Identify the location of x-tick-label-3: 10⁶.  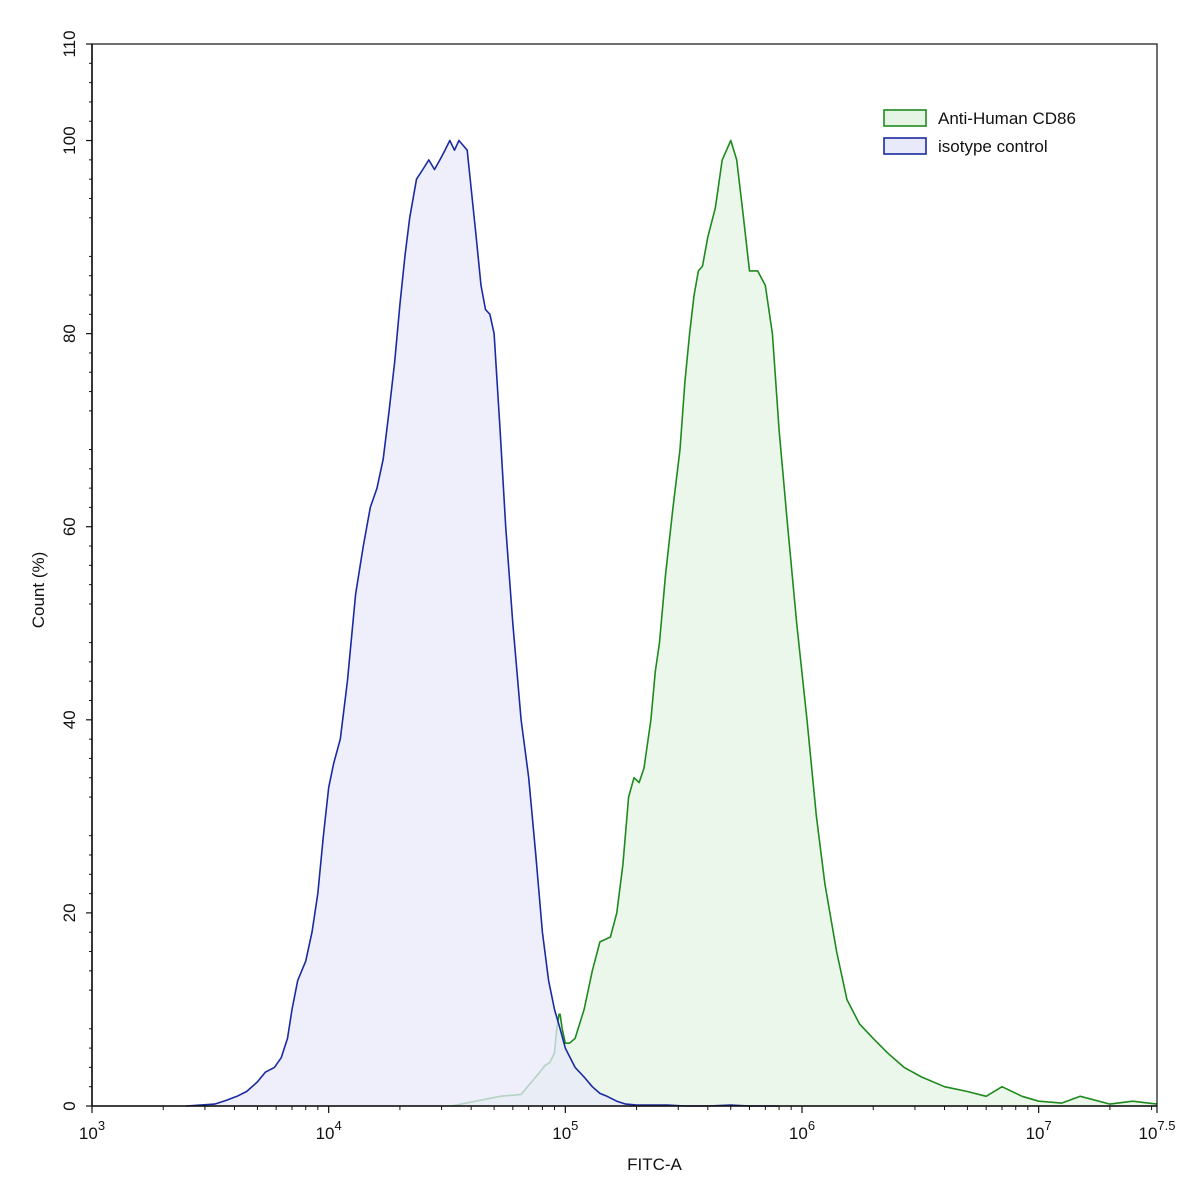
(802, 1130).